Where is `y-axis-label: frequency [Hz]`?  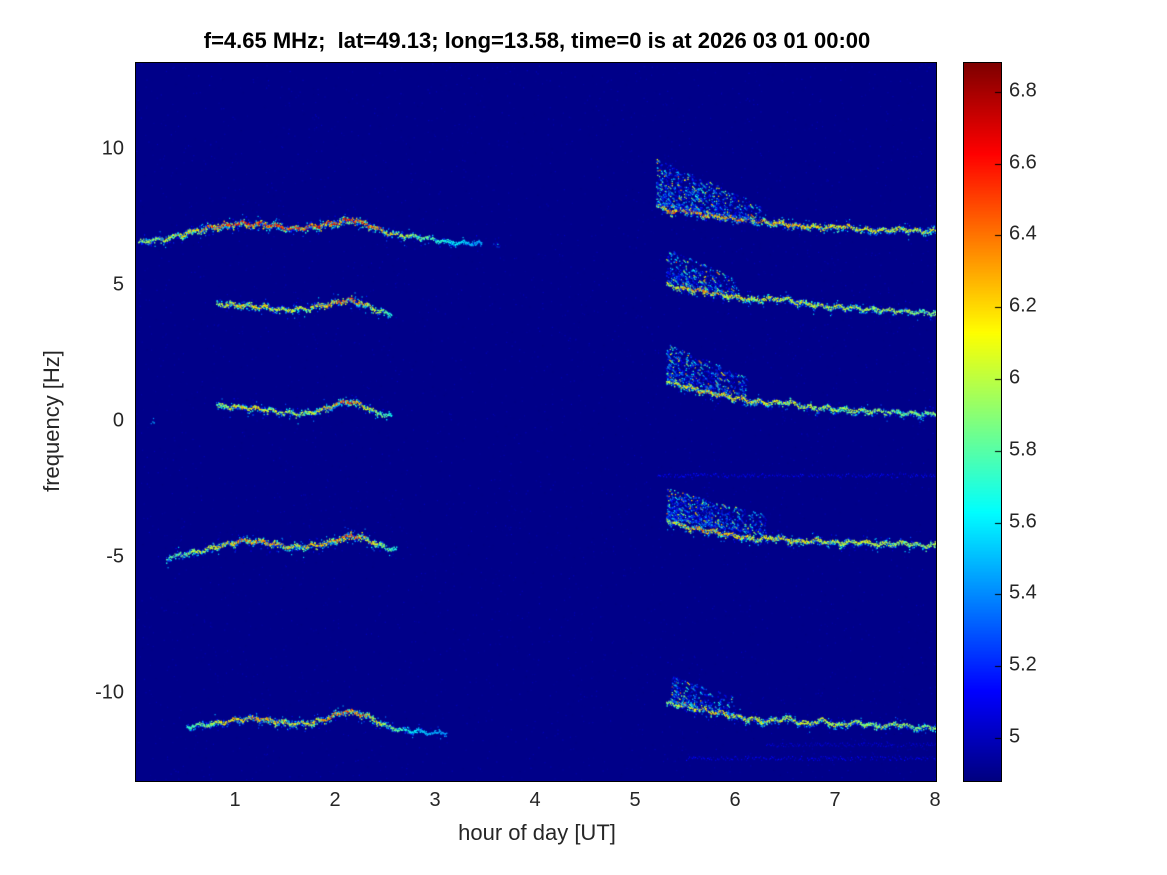
y-axis-label: frequency [Hz] is located at coordinates (51, 421).